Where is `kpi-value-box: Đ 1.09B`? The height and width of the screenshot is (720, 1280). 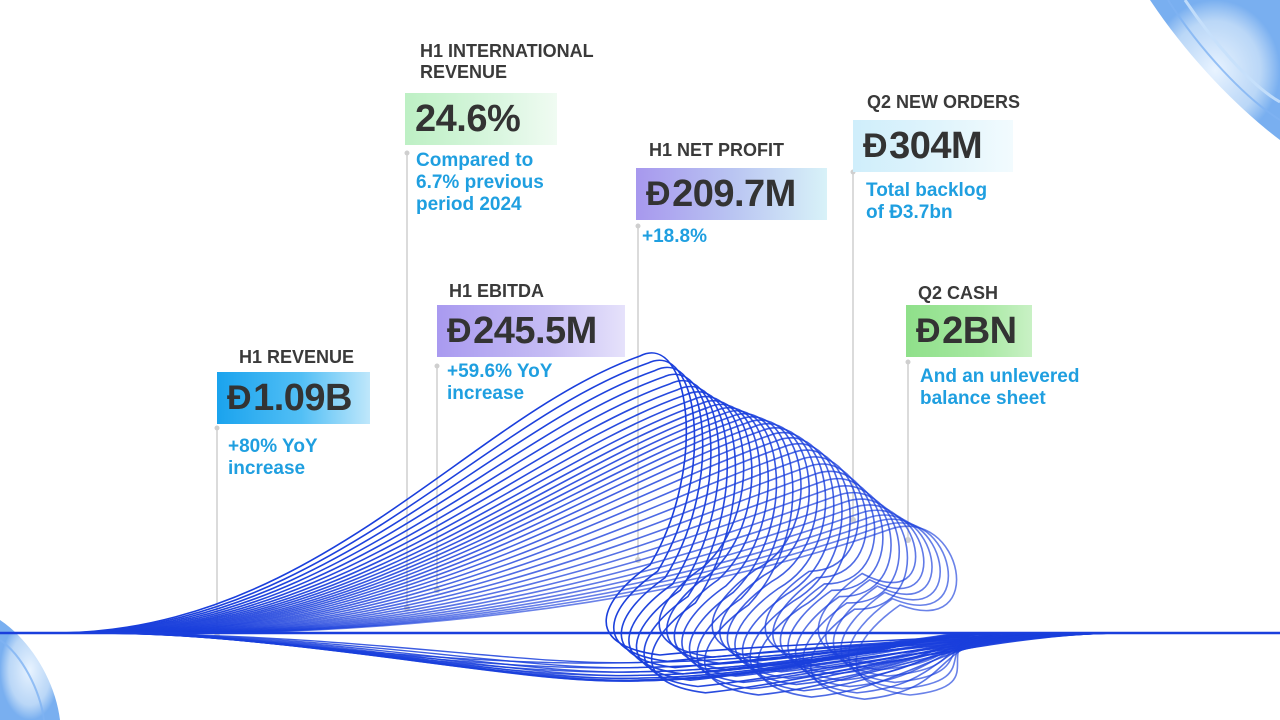
kpi-value-box: Đ 1.09B is located at coordinates (293, 398).